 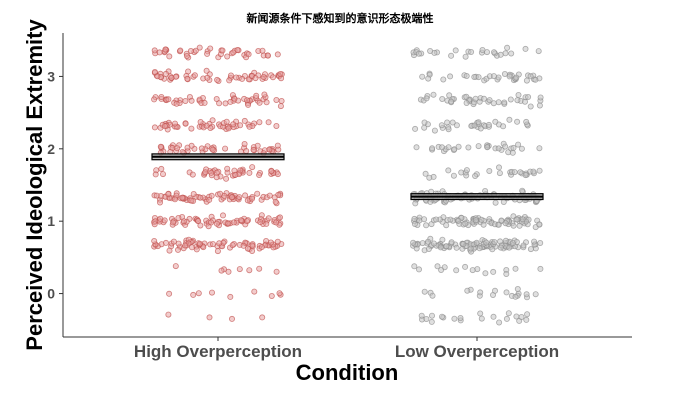 What do you see at coordinates (51, 149) in the screenshot?
I see `y-tick-label: 2` at bounding box center [51, 149].